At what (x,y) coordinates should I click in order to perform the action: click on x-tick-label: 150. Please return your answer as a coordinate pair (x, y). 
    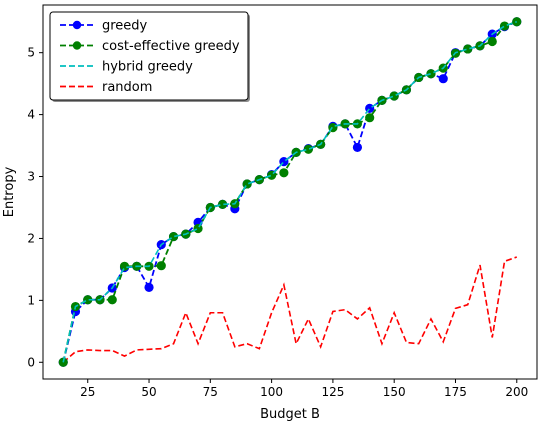
    Looking at the image, I should click on (394, 392).